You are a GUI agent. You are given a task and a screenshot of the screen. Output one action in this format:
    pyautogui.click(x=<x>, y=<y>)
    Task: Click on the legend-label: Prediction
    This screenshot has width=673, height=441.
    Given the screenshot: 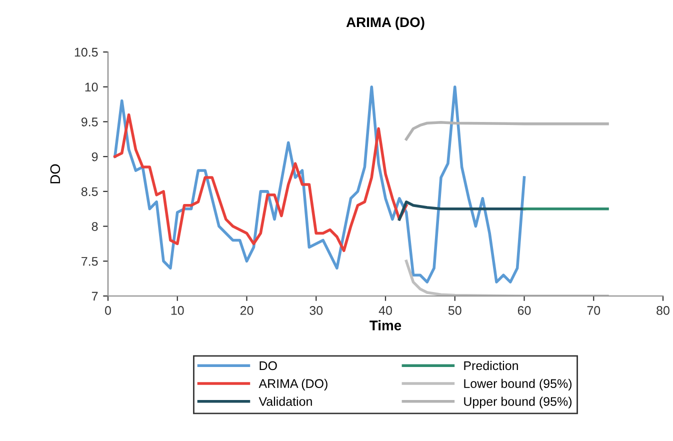 What is the action you would take?
    pyautogui.click(x=491, y=365)
    